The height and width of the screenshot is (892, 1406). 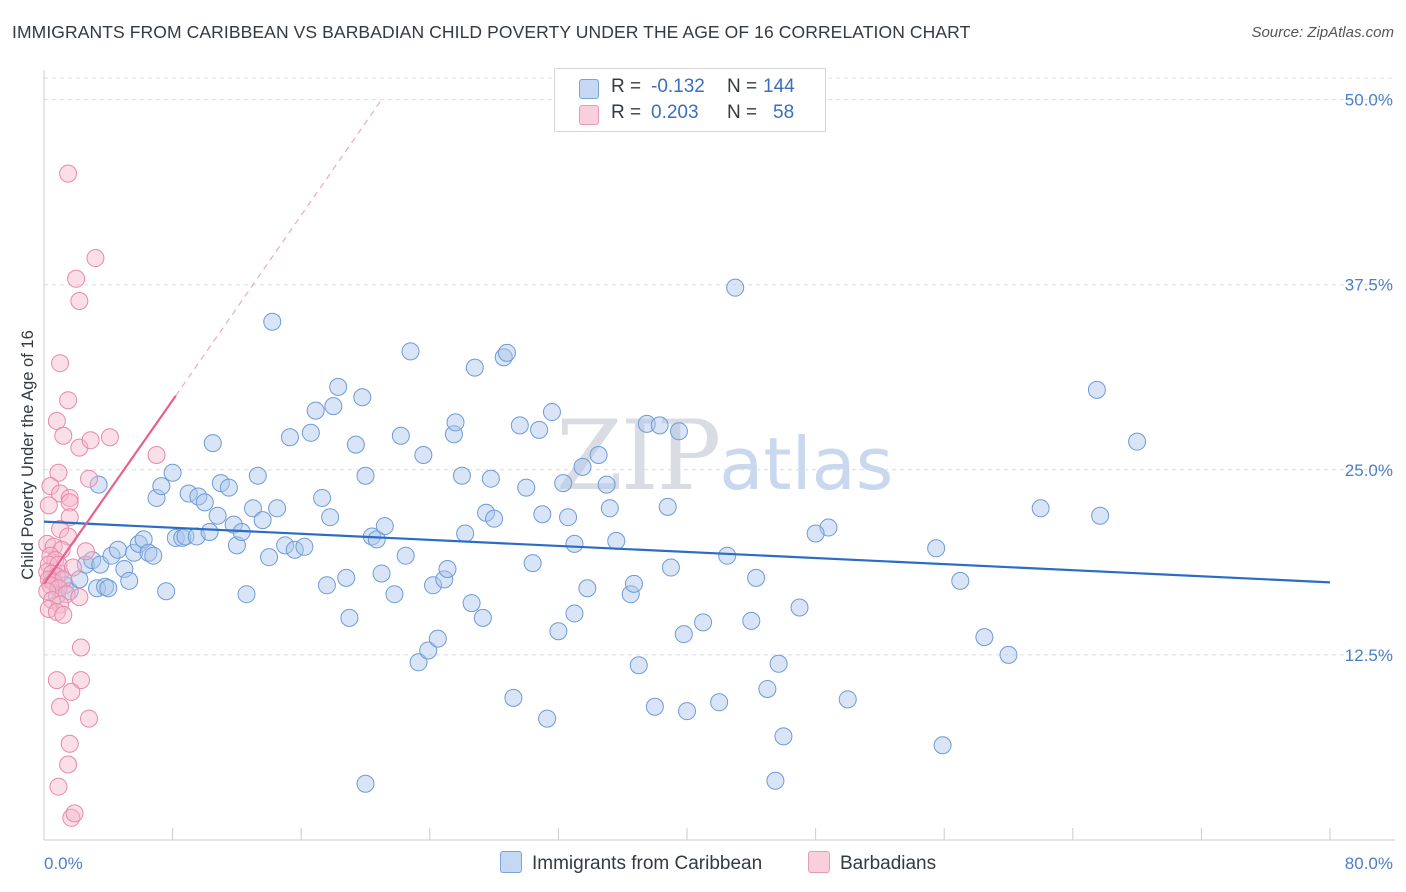 I want to click on y-tick-label: 25.0%, so click(x=1369, y=470).